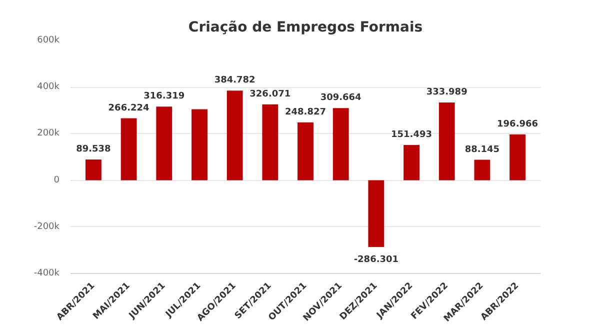  I want to click on data-label: -286.301, so click(376, 260).